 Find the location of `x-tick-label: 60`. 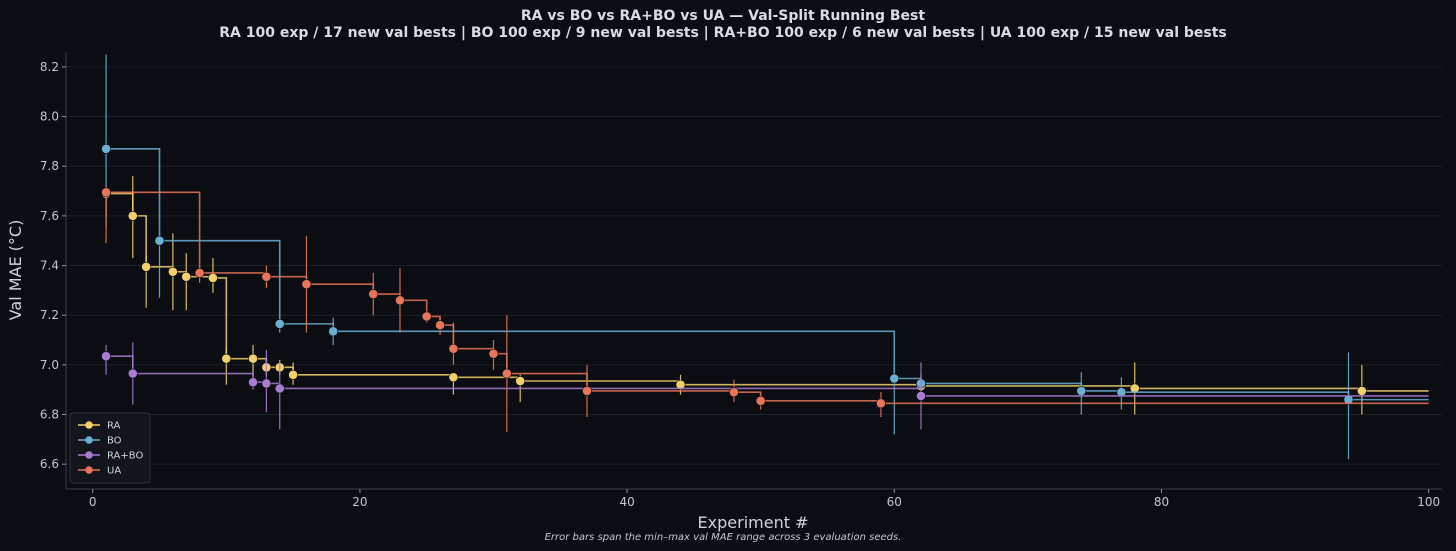

x-tick-label: 60 is located at coordinates (894, 502).